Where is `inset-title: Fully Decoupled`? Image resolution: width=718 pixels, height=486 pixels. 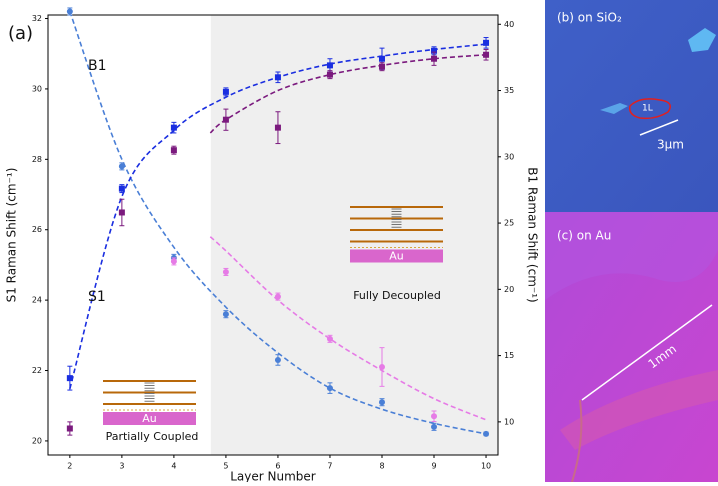 inset-title: Fully Decoupled is located at coordinates (397, 295).